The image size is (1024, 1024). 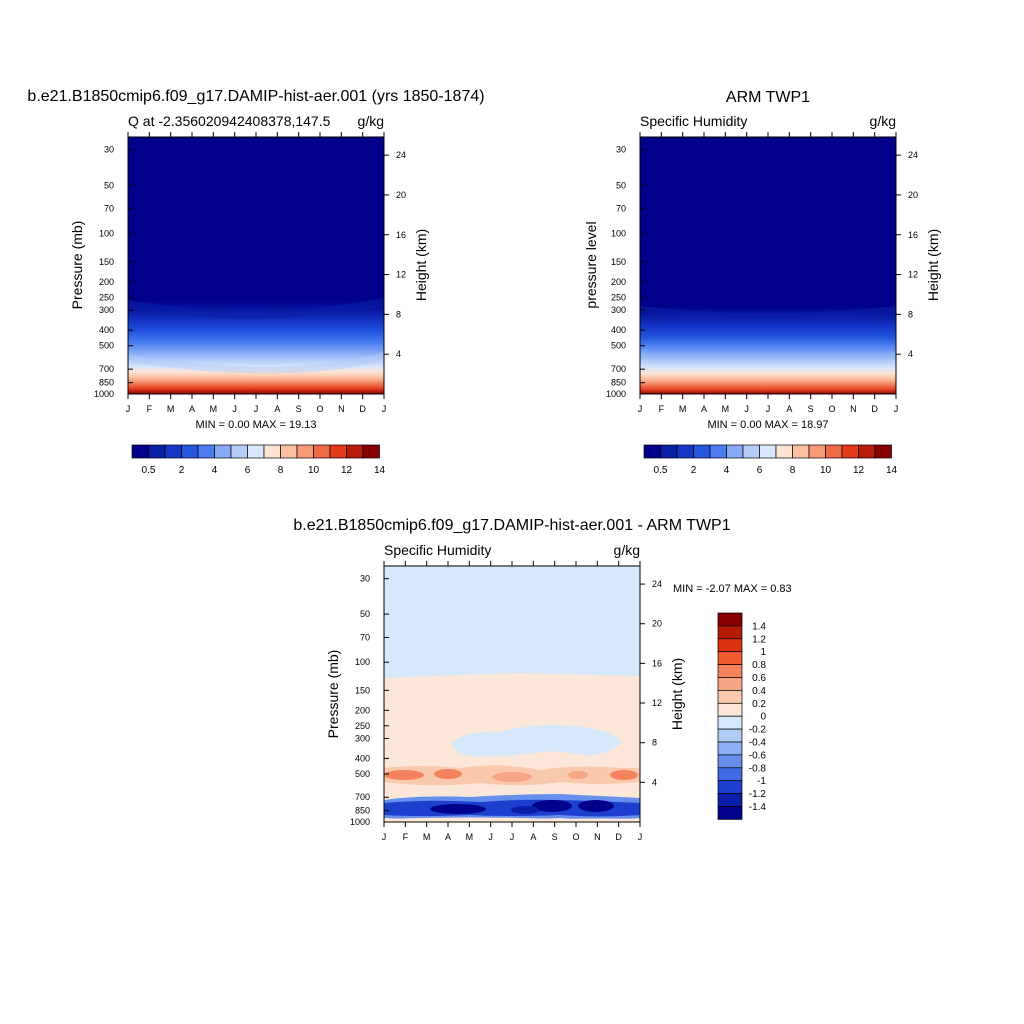 I want to click on colorbar-label: -1.4, so click(x=758, y=807).